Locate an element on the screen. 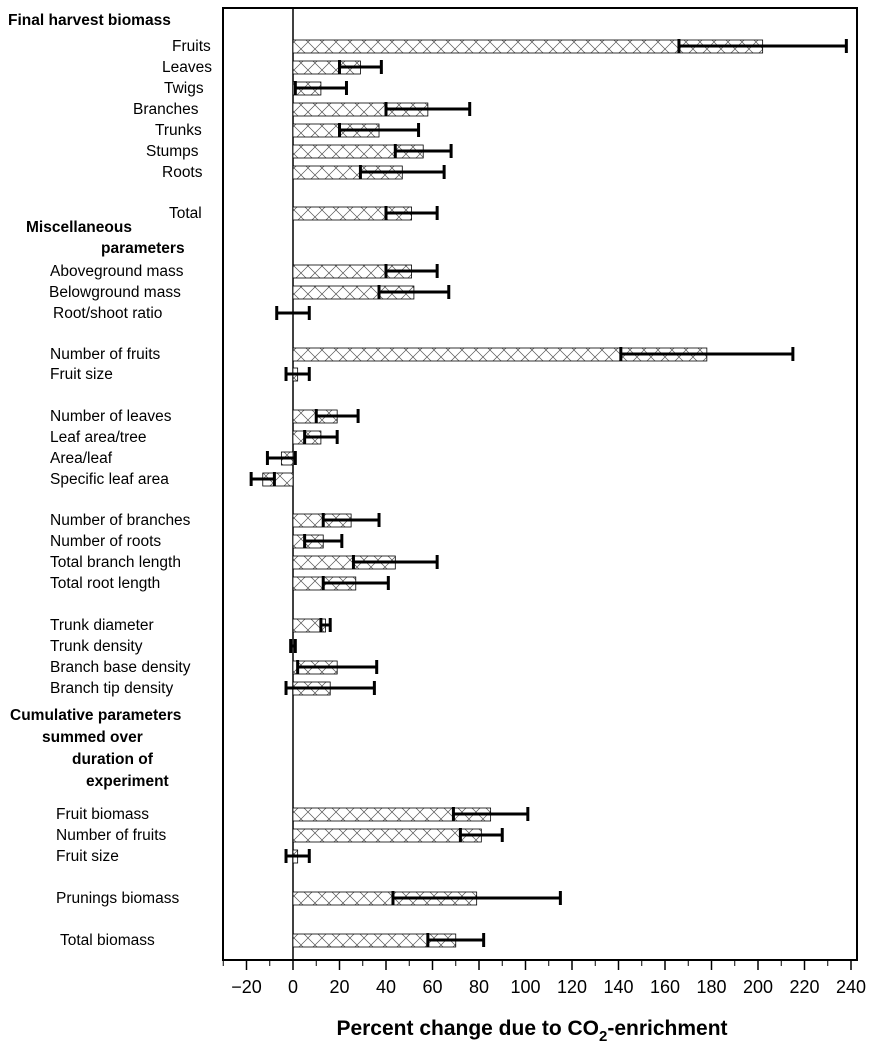 The width and height of the screenshot is (877, 1044). x-tick-label: 200 is located at coordinates (758, 987).